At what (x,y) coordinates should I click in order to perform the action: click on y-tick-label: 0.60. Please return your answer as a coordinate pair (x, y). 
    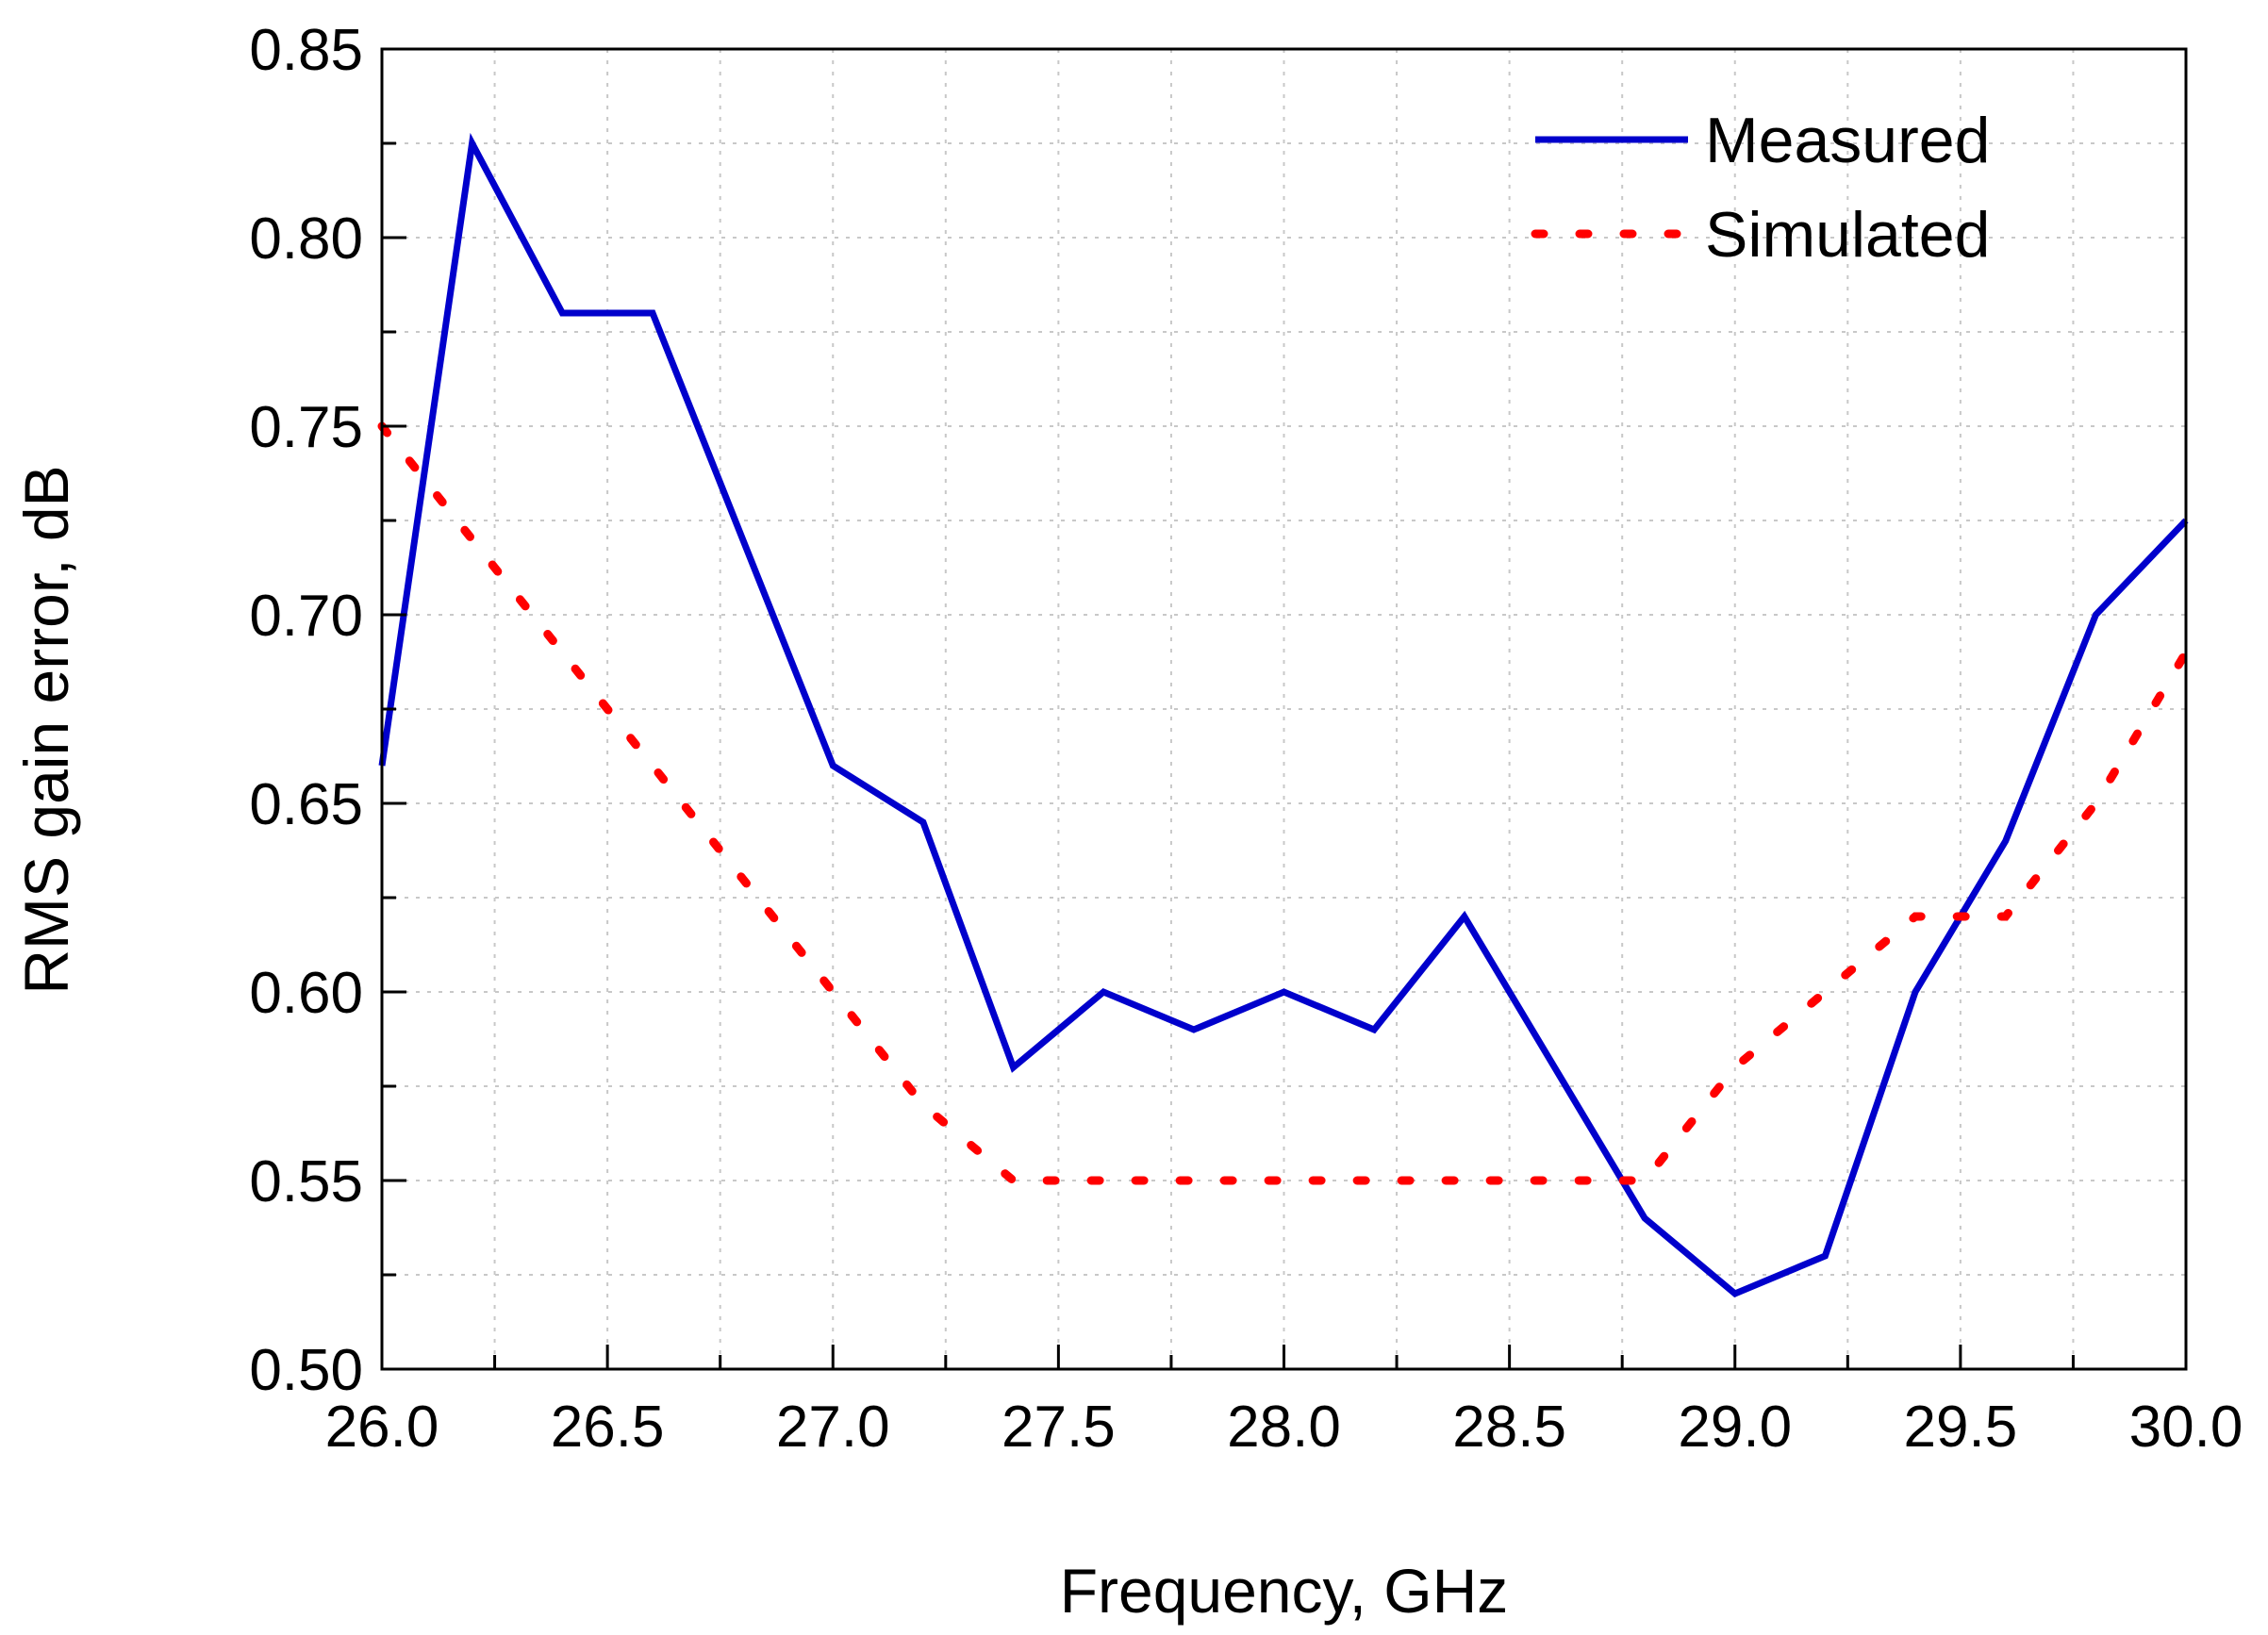
    Looking at the image, I should click on (306, 993).